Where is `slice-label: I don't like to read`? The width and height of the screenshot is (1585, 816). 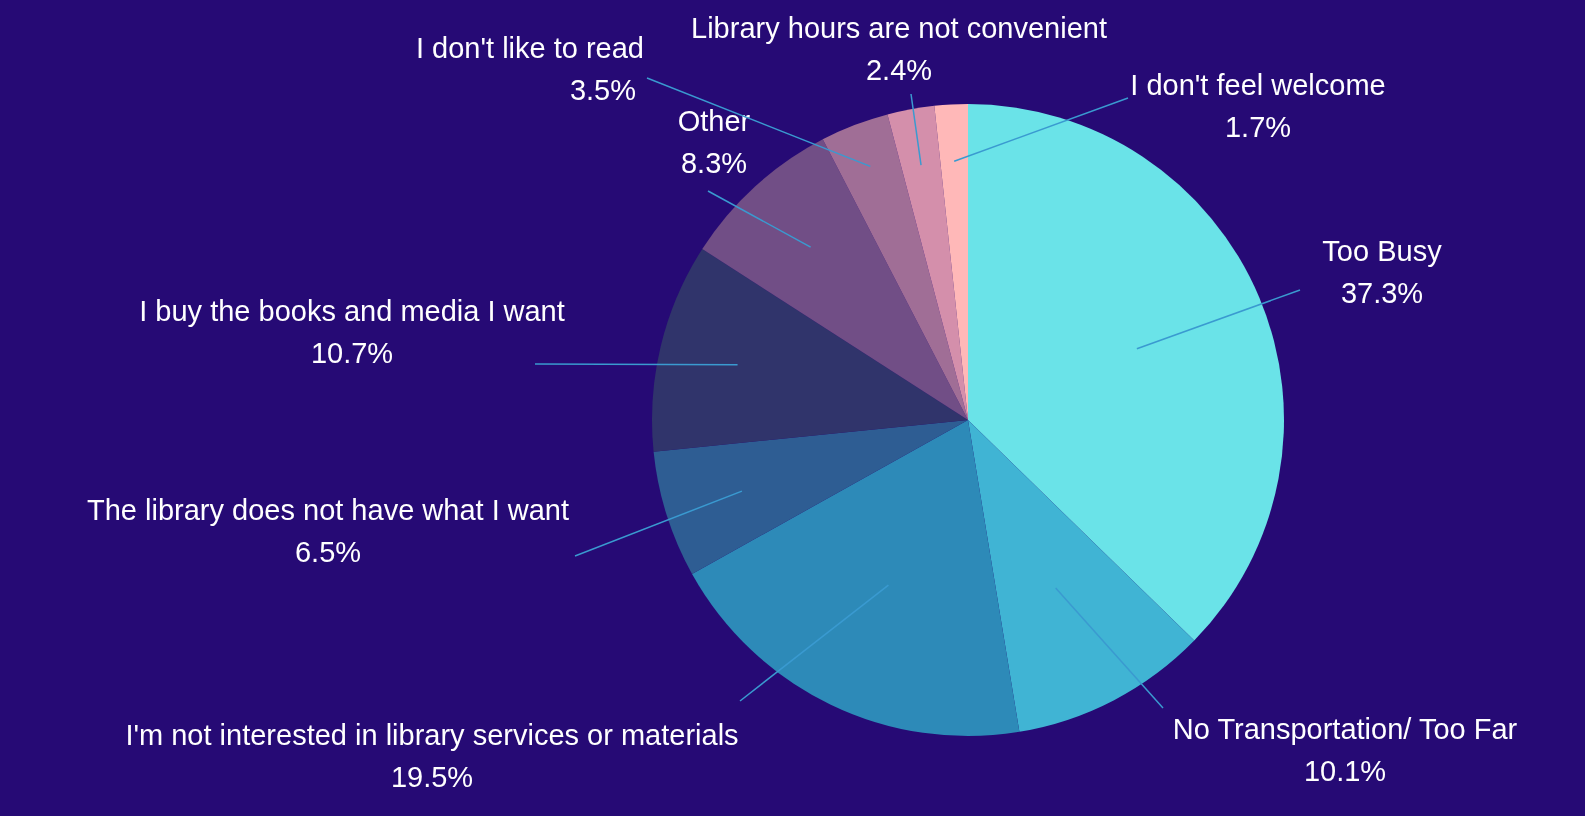
slice-label: I don't like to read is located at coordinates (529, 48).